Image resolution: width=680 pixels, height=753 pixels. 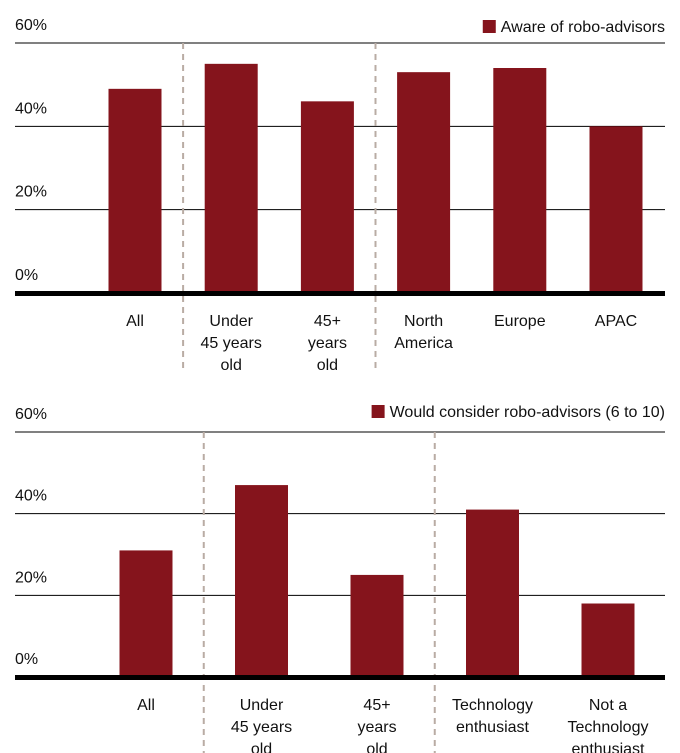 I want to click on category-label: America, so click(x=423, y=343).